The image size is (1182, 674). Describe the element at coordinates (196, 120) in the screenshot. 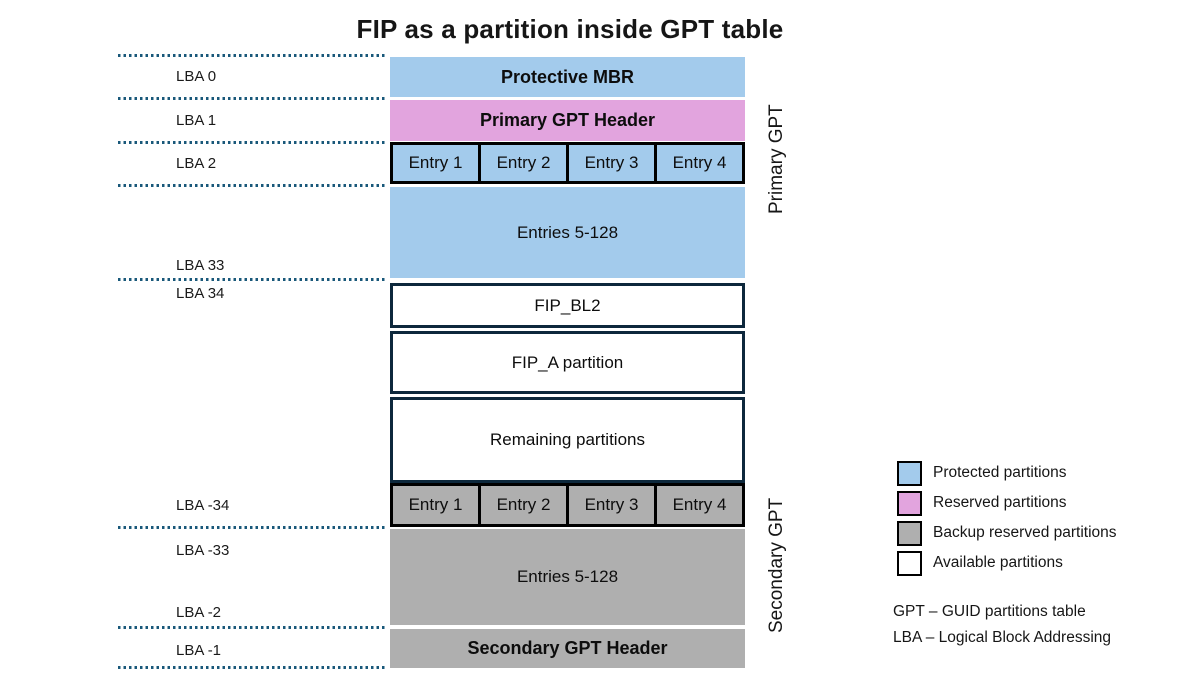

I see `lba-label-1: LBA 1` at that location.